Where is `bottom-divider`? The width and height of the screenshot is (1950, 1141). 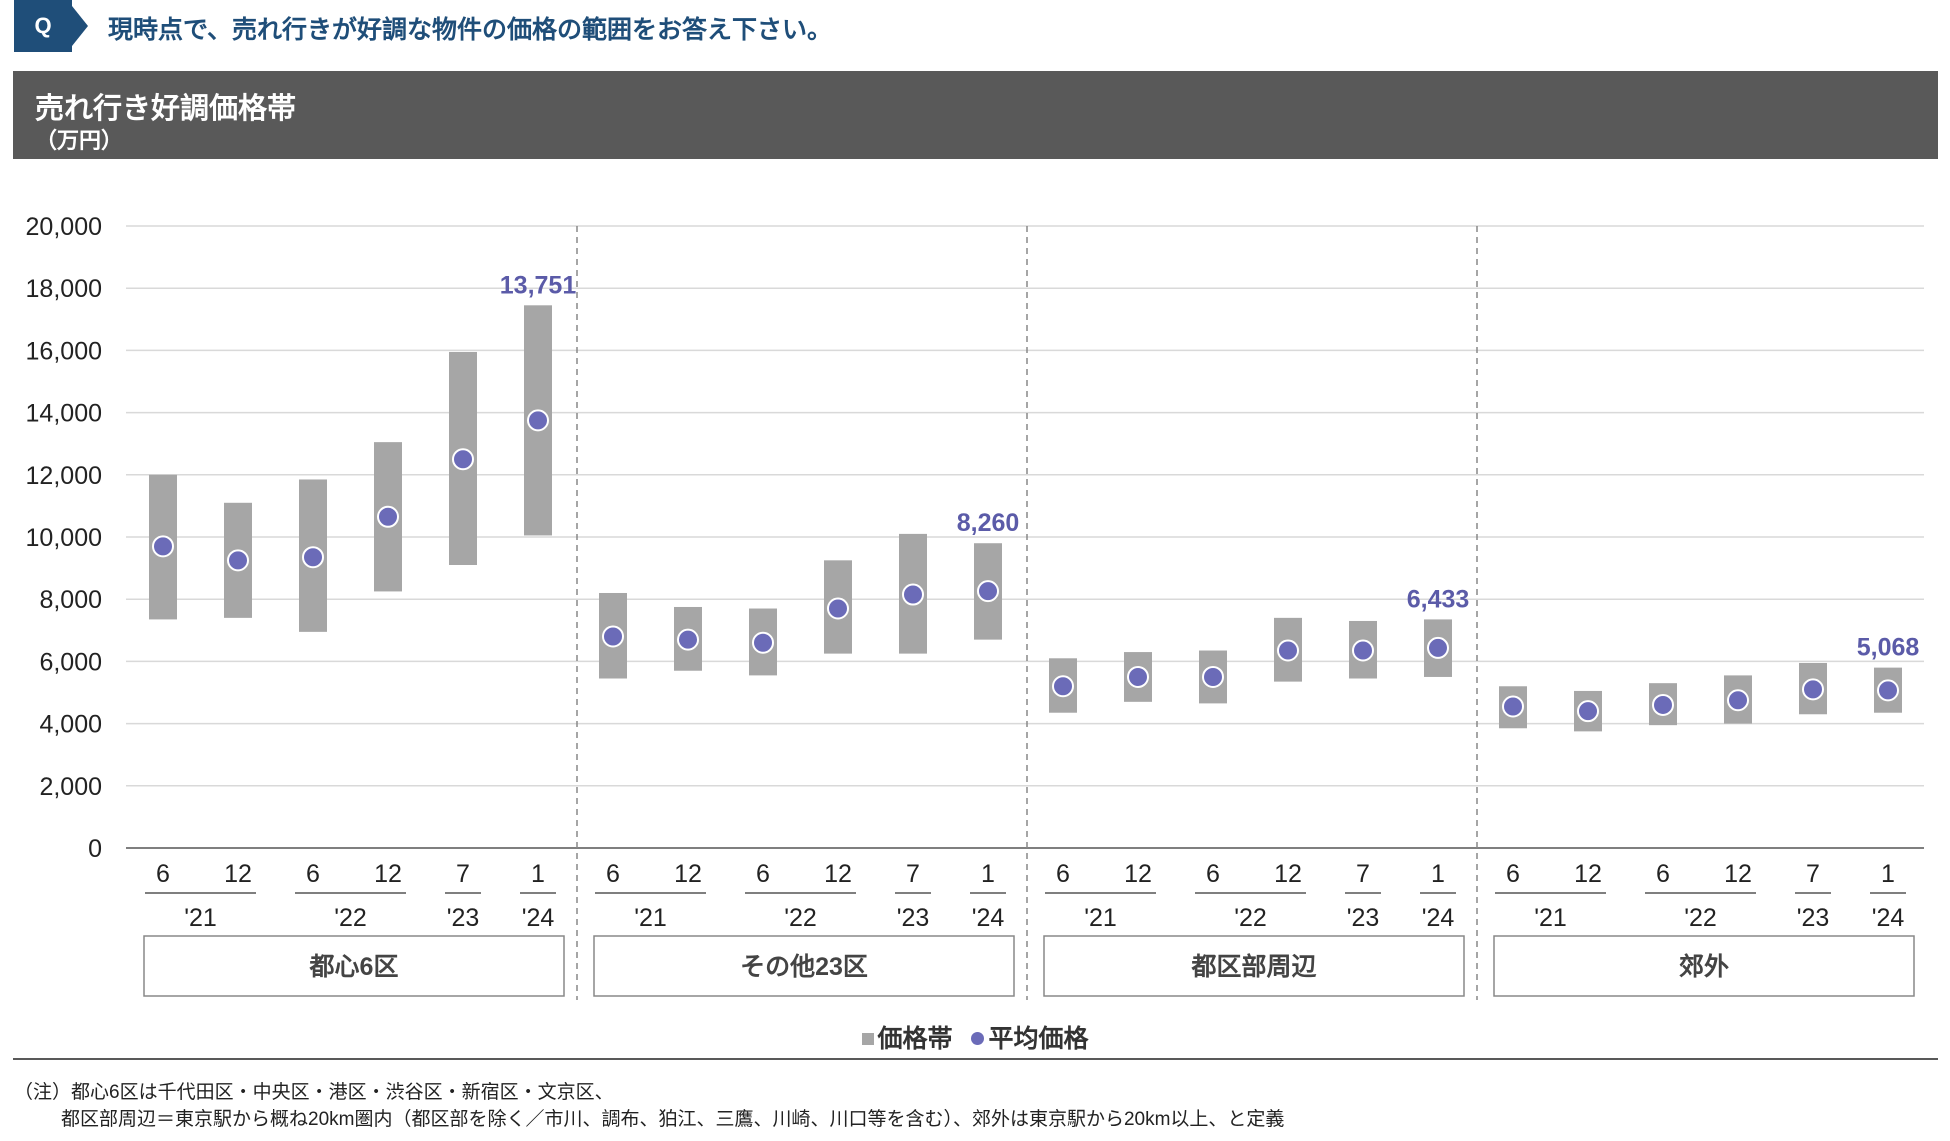
bottom-divider is located at coordinates (975, 1059).